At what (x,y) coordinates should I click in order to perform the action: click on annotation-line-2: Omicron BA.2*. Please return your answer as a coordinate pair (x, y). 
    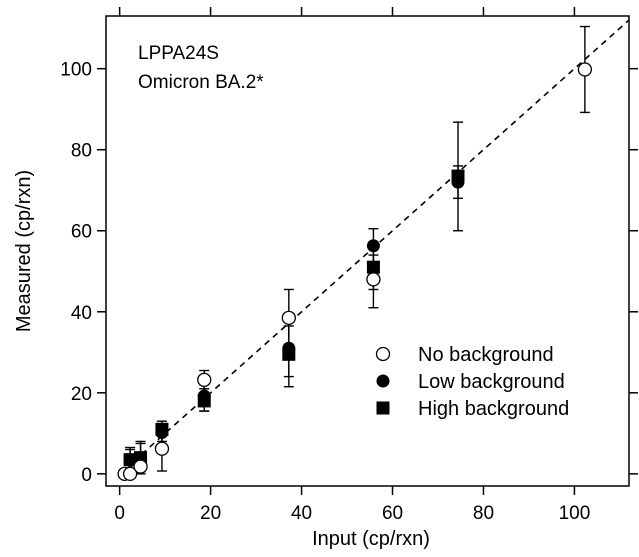
    Looking at the image, I should click on (201, 82).